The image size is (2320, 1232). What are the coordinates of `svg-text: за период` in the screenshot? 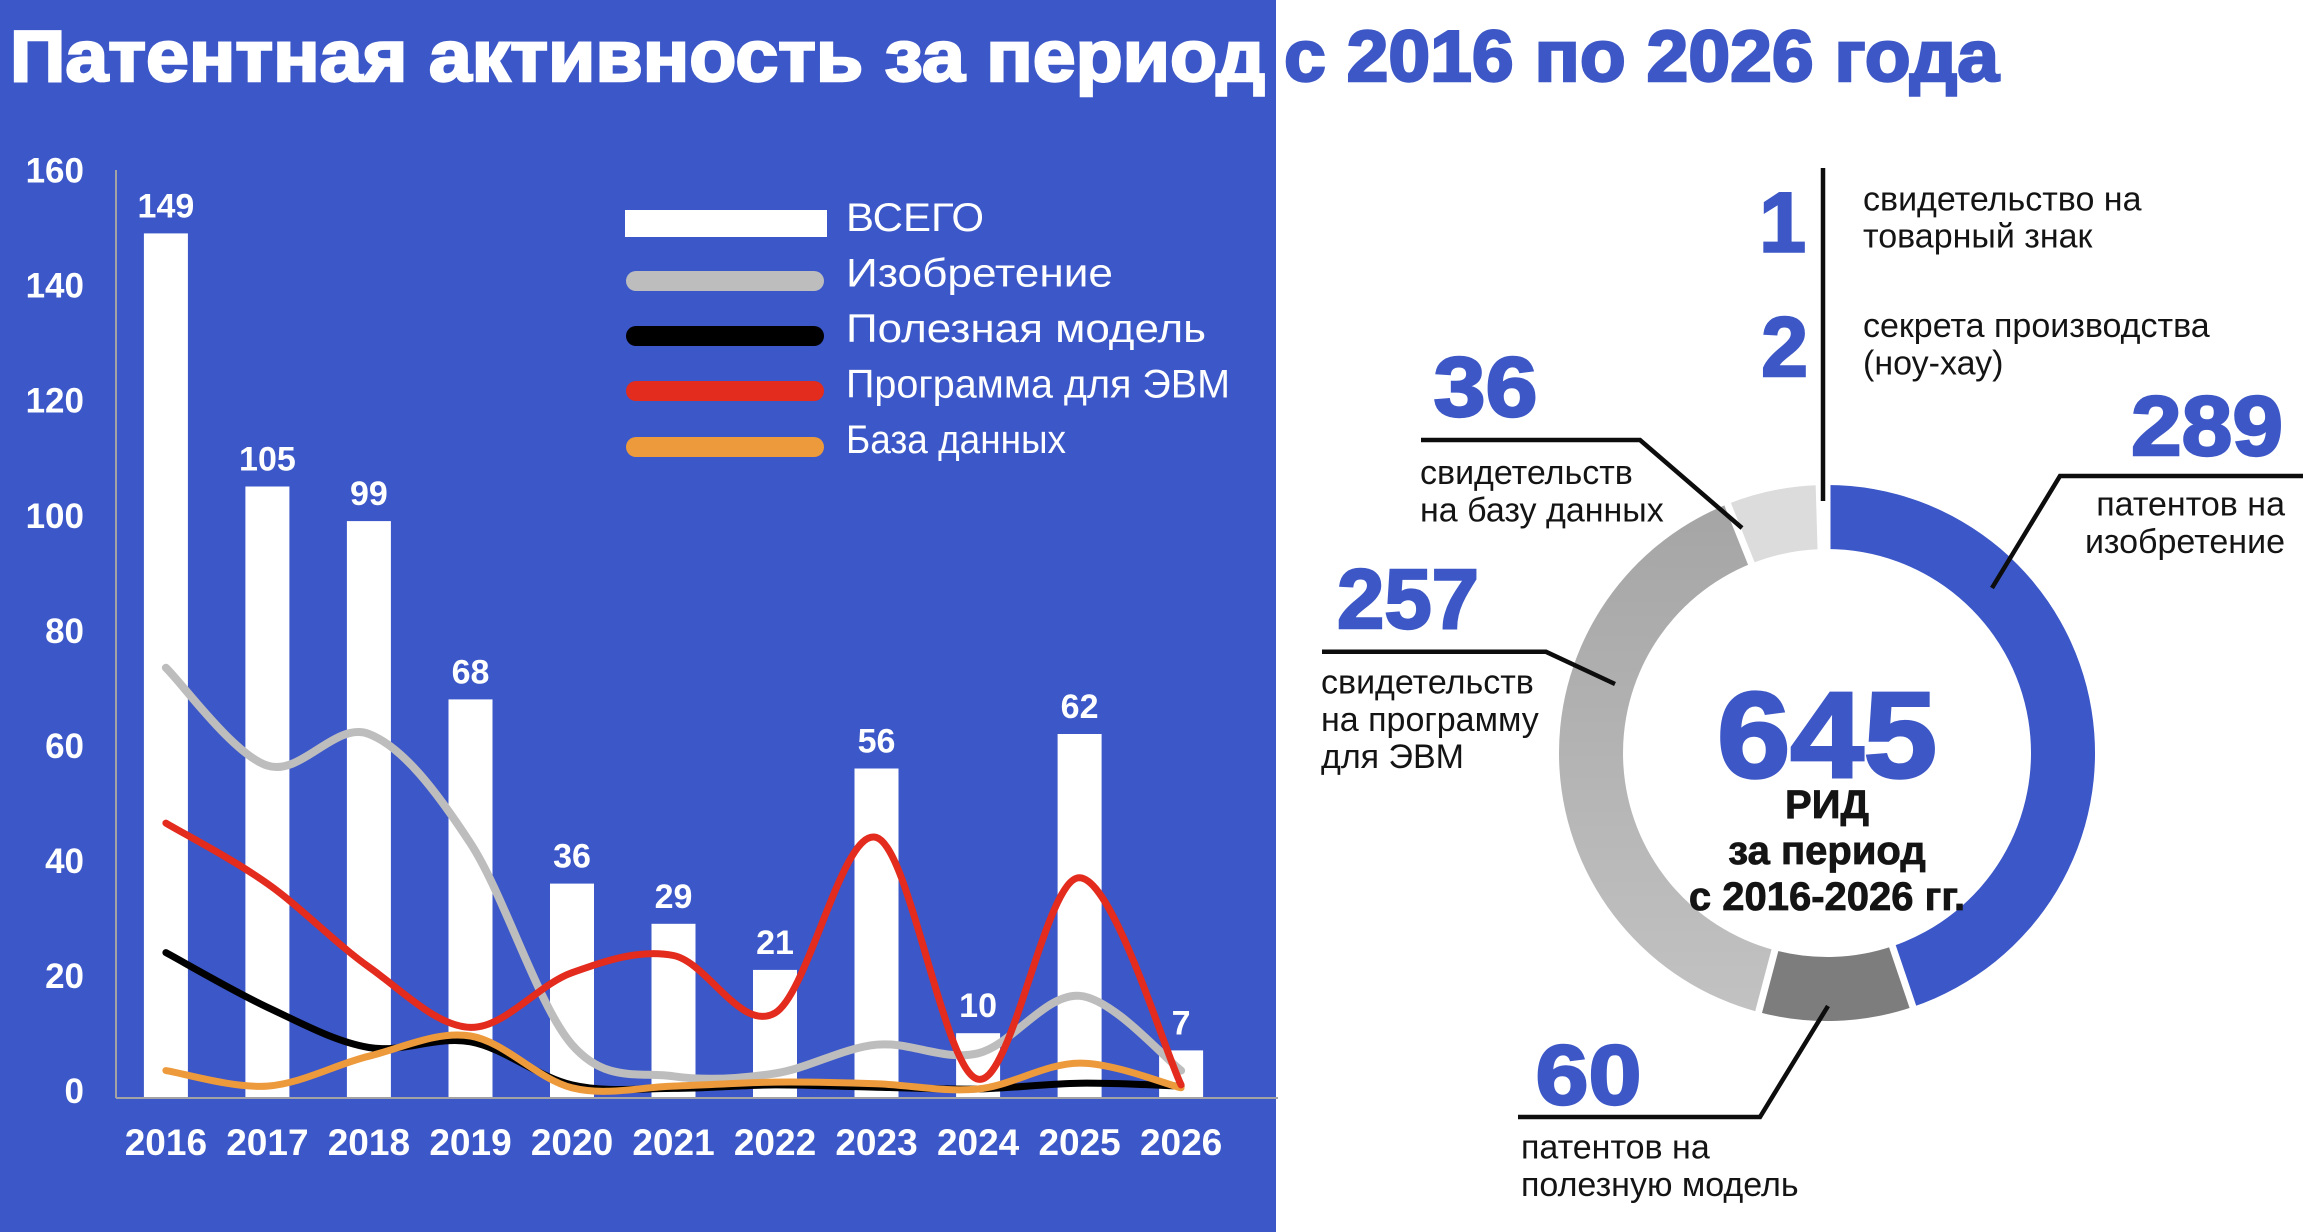 It's located at (1826, 851).